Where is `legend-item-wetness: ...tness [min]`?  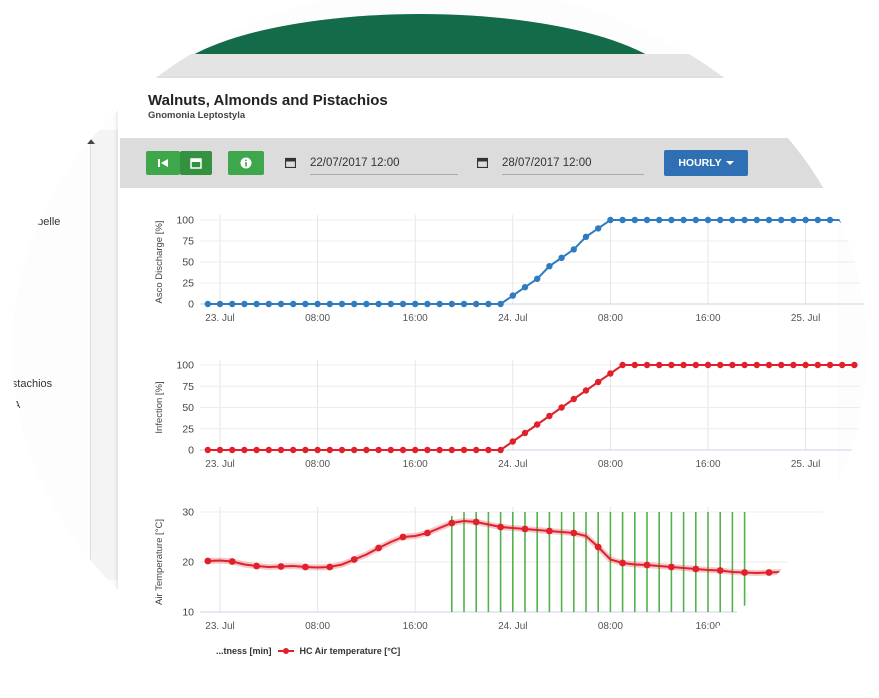
legend-item-wetness: ...tness [min] is located at coordinates (244, 651).